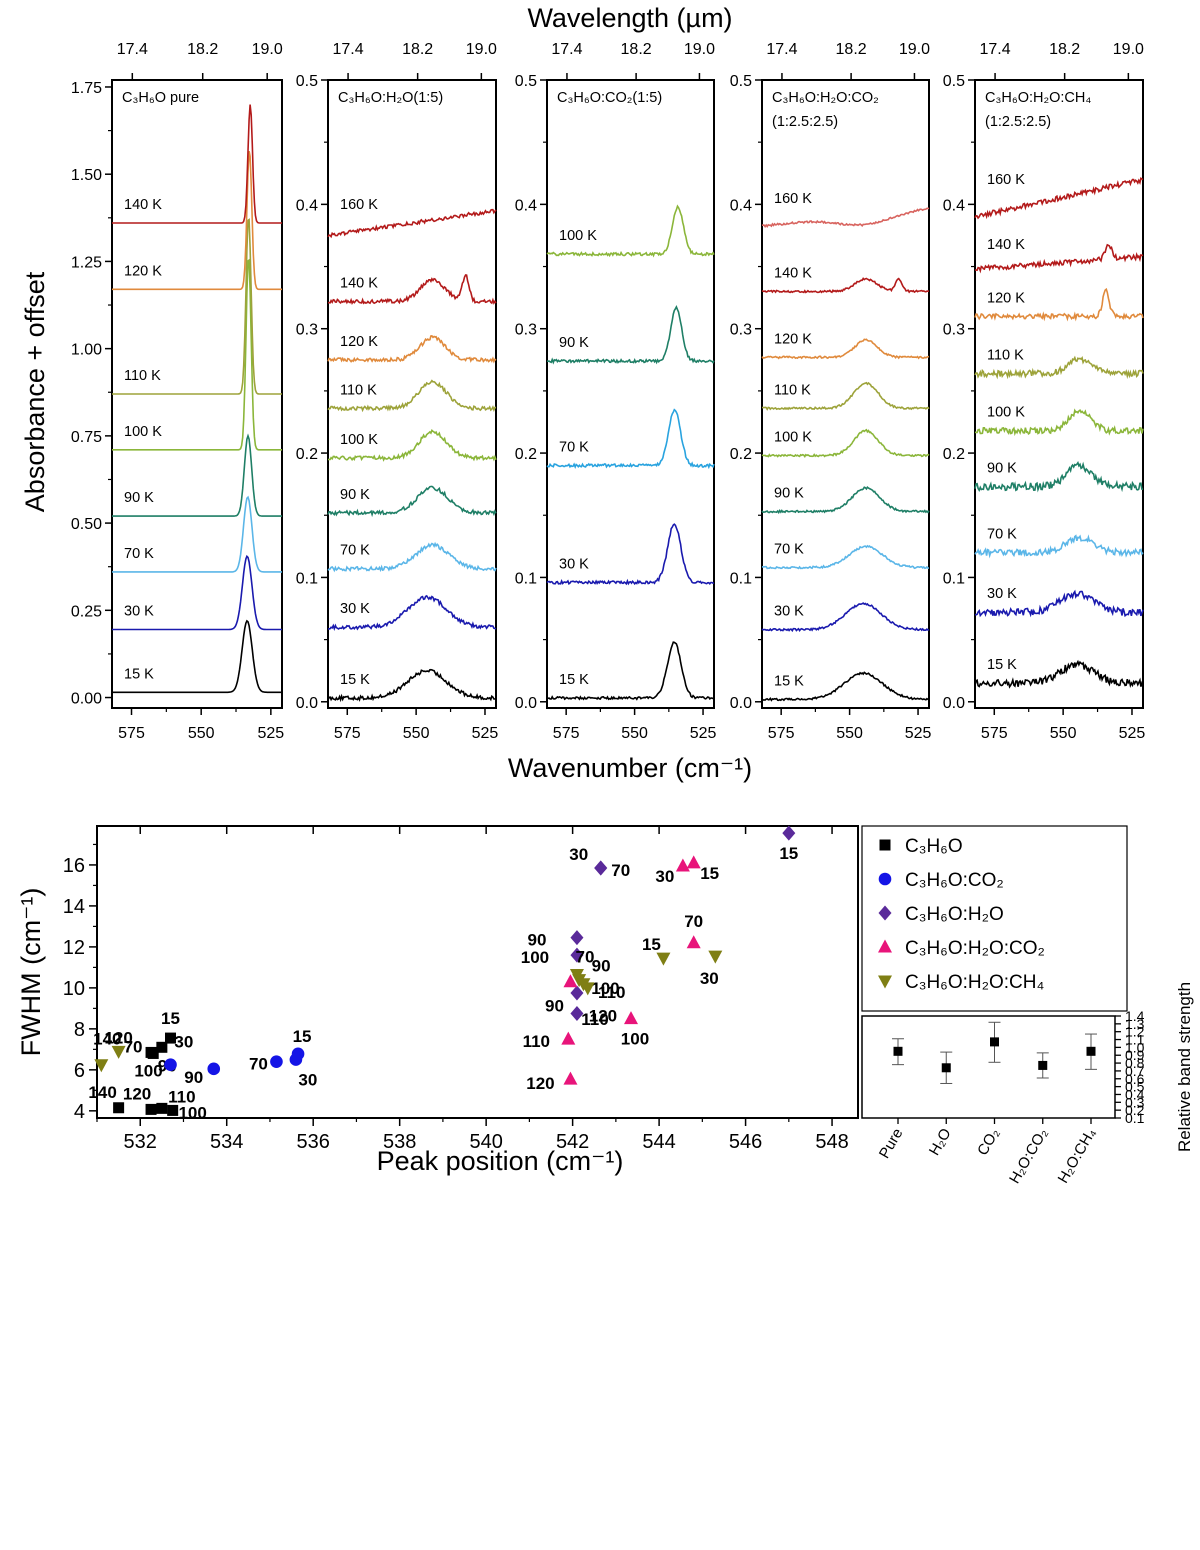 The height and width of the screenshot is (1550, 1200). Describe the element at coordinates (831, 1142) in the screenshot. I see `x-tick-label: 548` at that location.